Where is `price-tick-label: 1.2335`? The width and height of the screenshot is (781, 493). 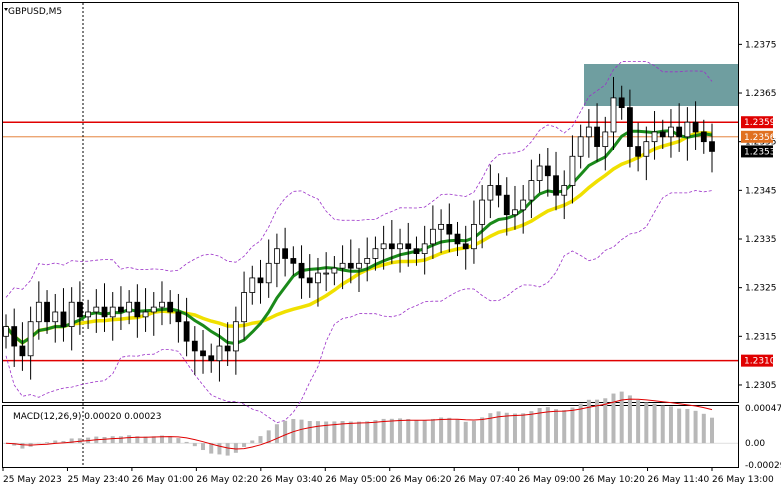
price-tick-label: 1.2335 is located at coordinates (761, 240).